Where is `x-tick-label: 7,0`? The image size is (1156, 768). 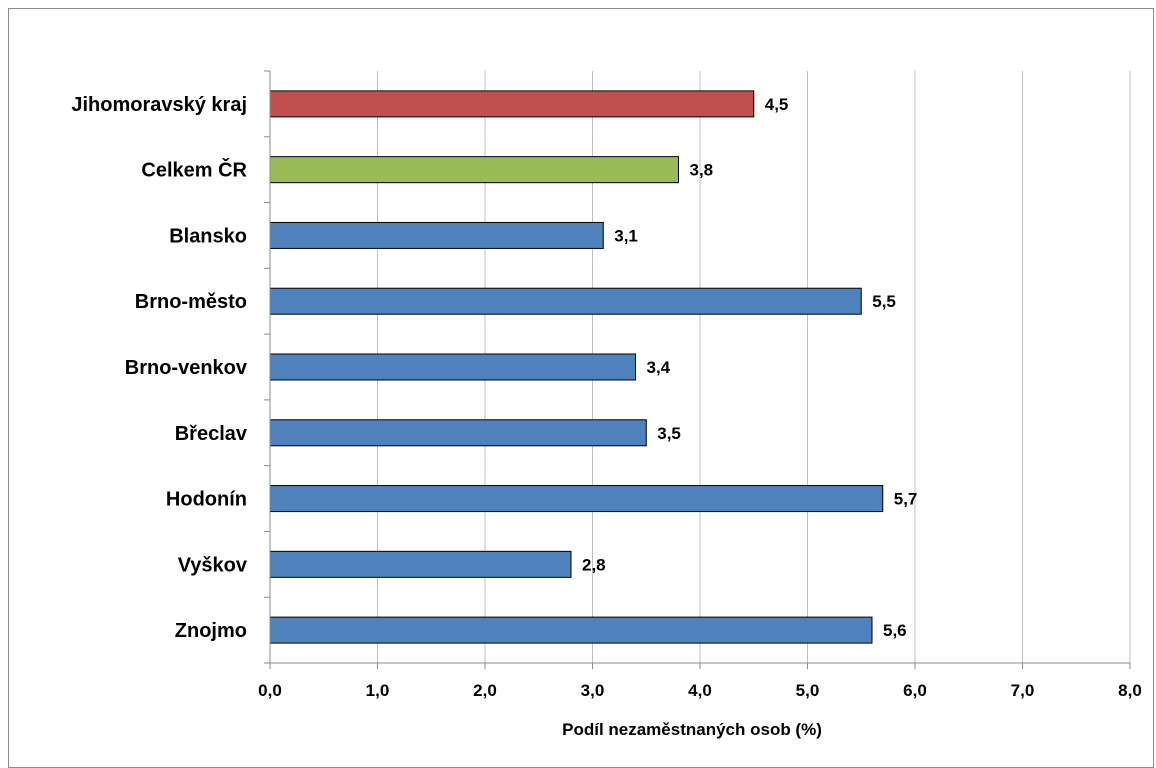
x-tick-label: 7,0 is located at coordinates (1023, 690).